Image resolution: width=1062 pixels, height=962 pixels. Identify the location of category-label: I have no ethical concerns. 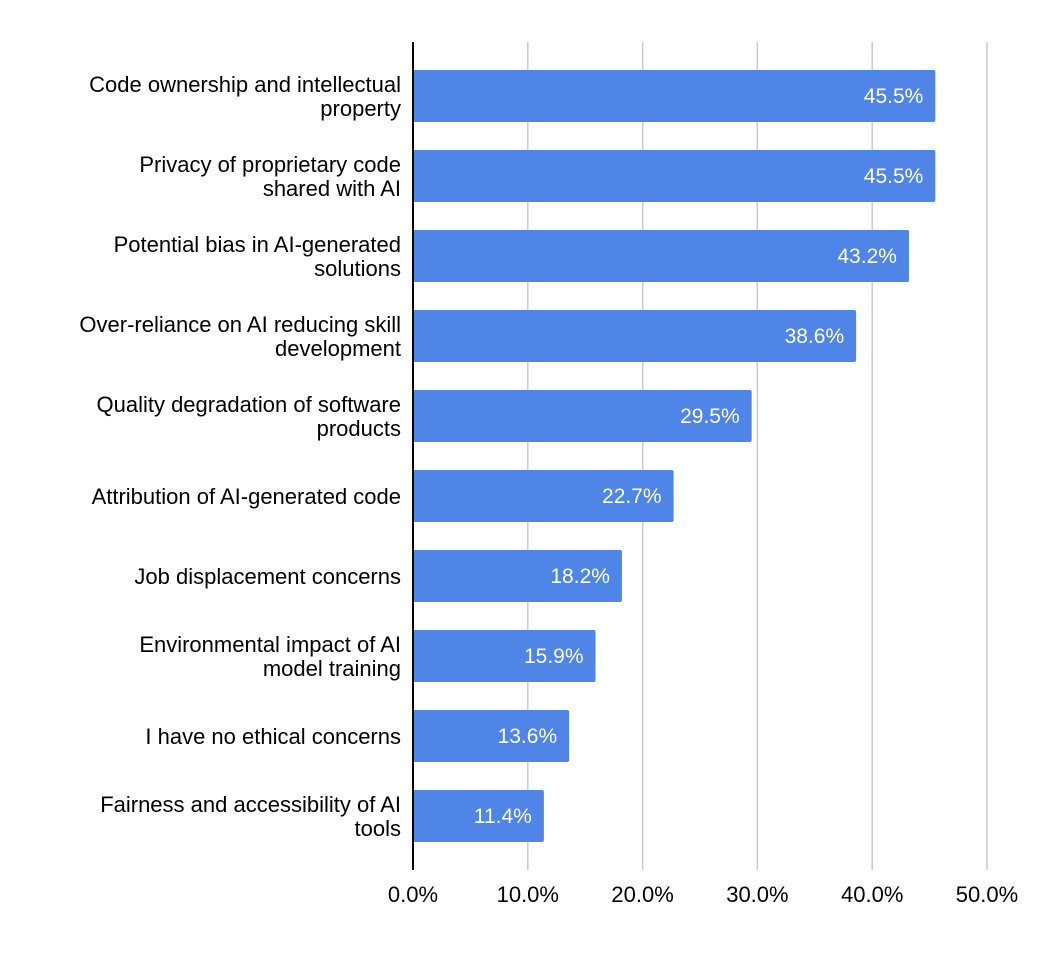
(273, 736).